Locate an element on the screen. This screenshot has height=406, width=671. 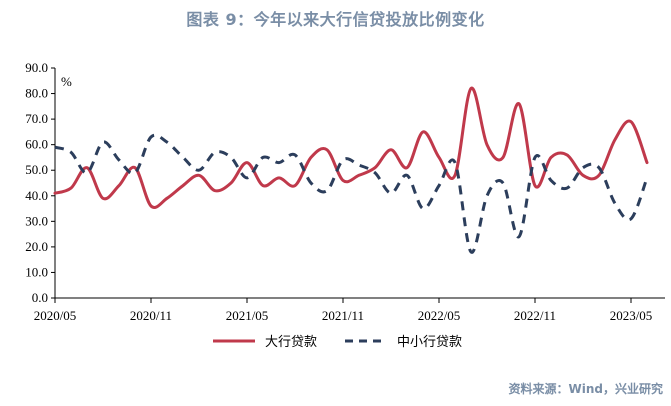
chart-title: 图表 9：今年以来大行信贷投放比例变化 is located at coordinates (335, 19).